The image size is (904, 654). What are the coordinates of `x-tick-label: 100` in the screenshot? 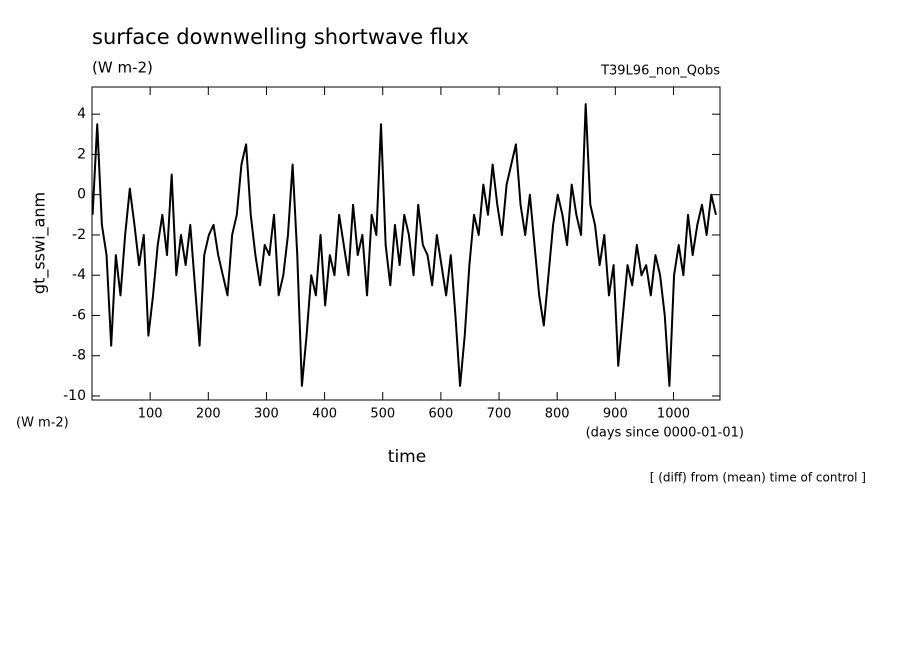 It's located at (150, 414).